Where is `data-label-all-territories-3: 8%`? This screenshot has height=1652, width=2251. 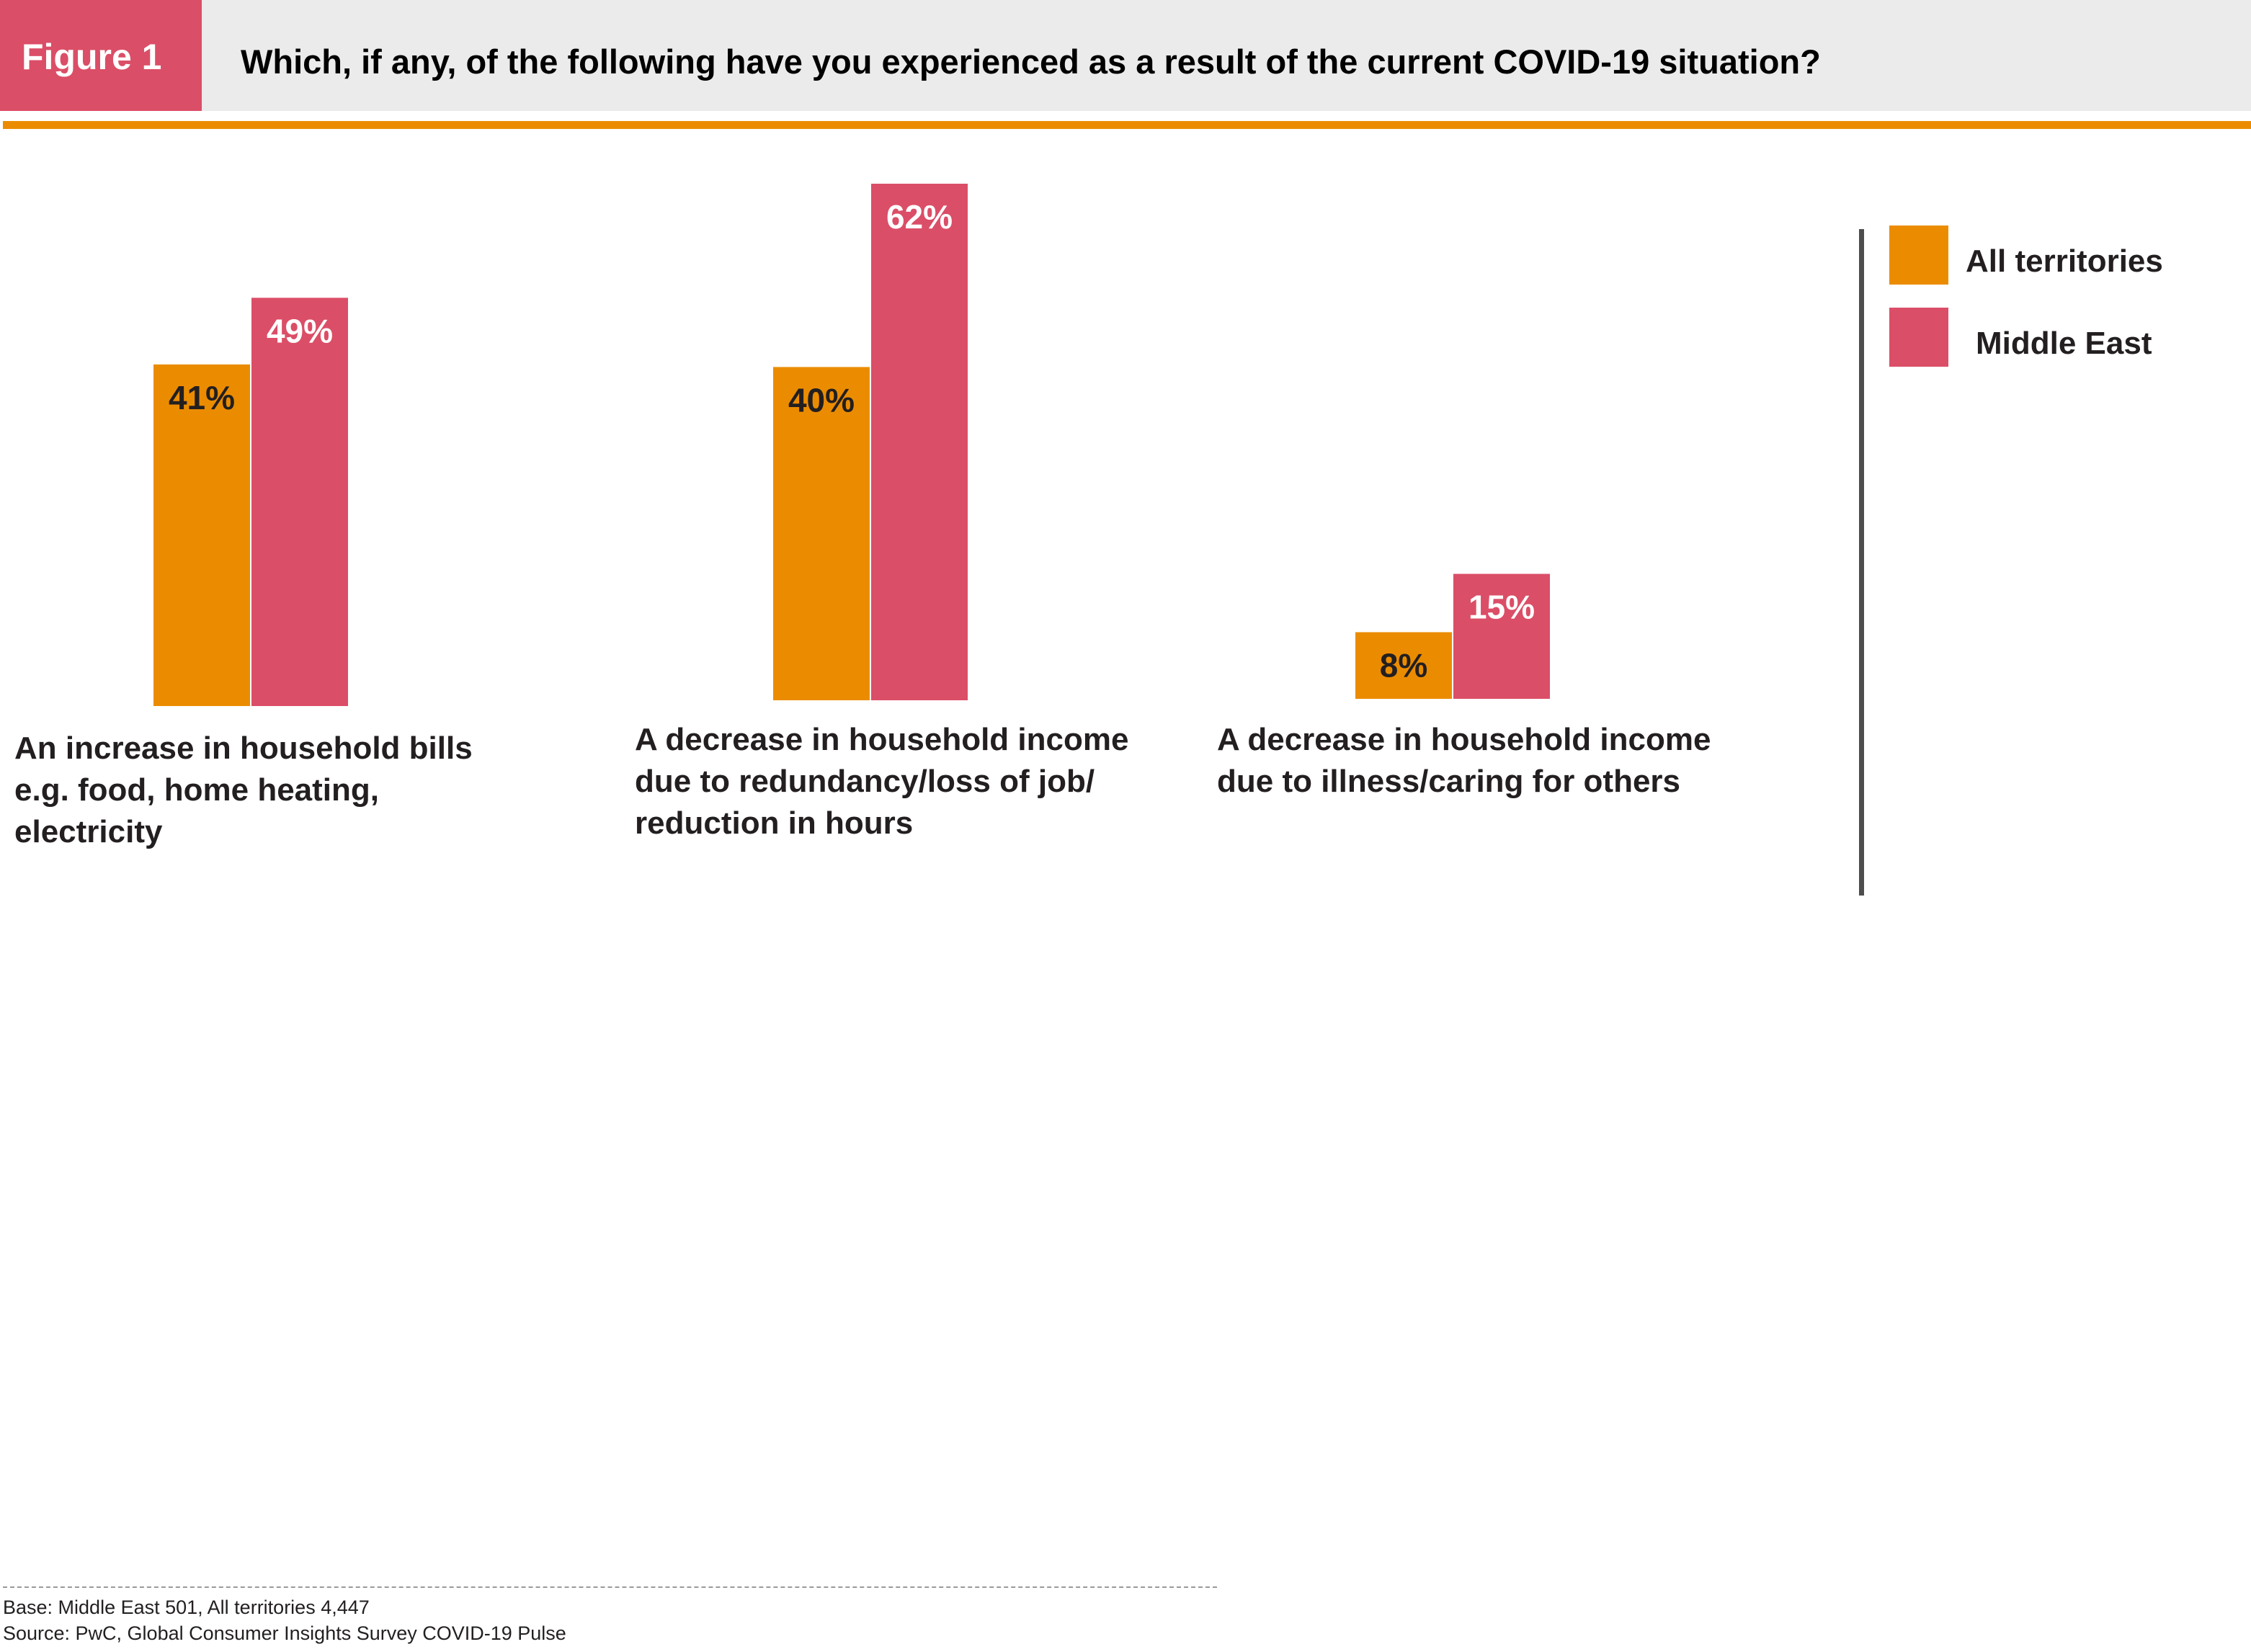 data-label-all-territories-3: 8% is located at coordinates (1403, 665).